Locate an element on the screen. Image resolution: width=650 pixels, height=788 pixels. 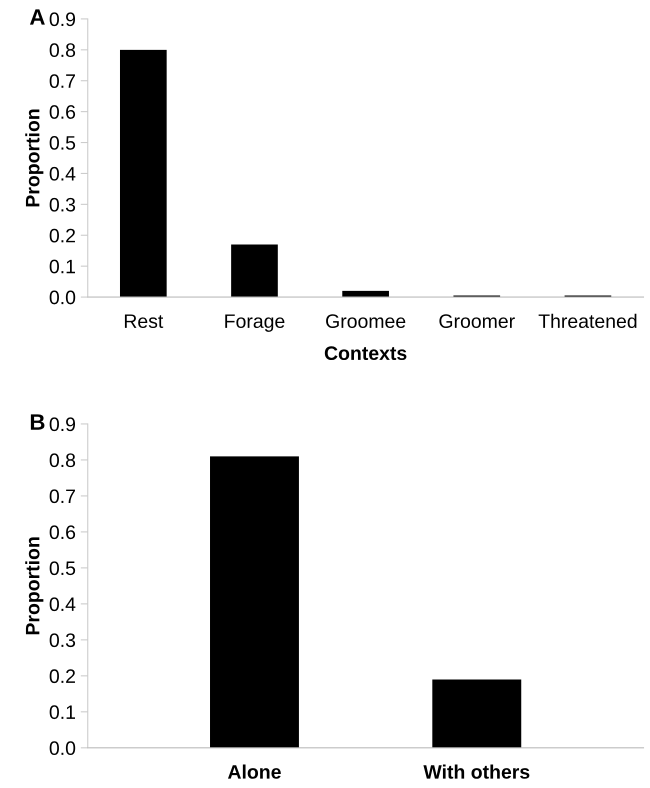
text: B is located at coordinates (37, 422).